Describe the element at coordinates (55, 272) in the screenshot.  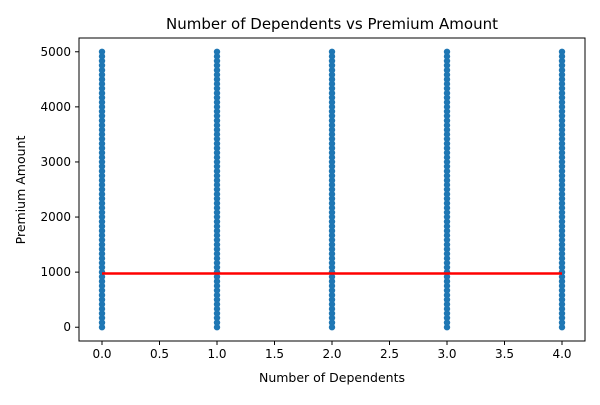
I see `y-tick-label: 1000` at that location.